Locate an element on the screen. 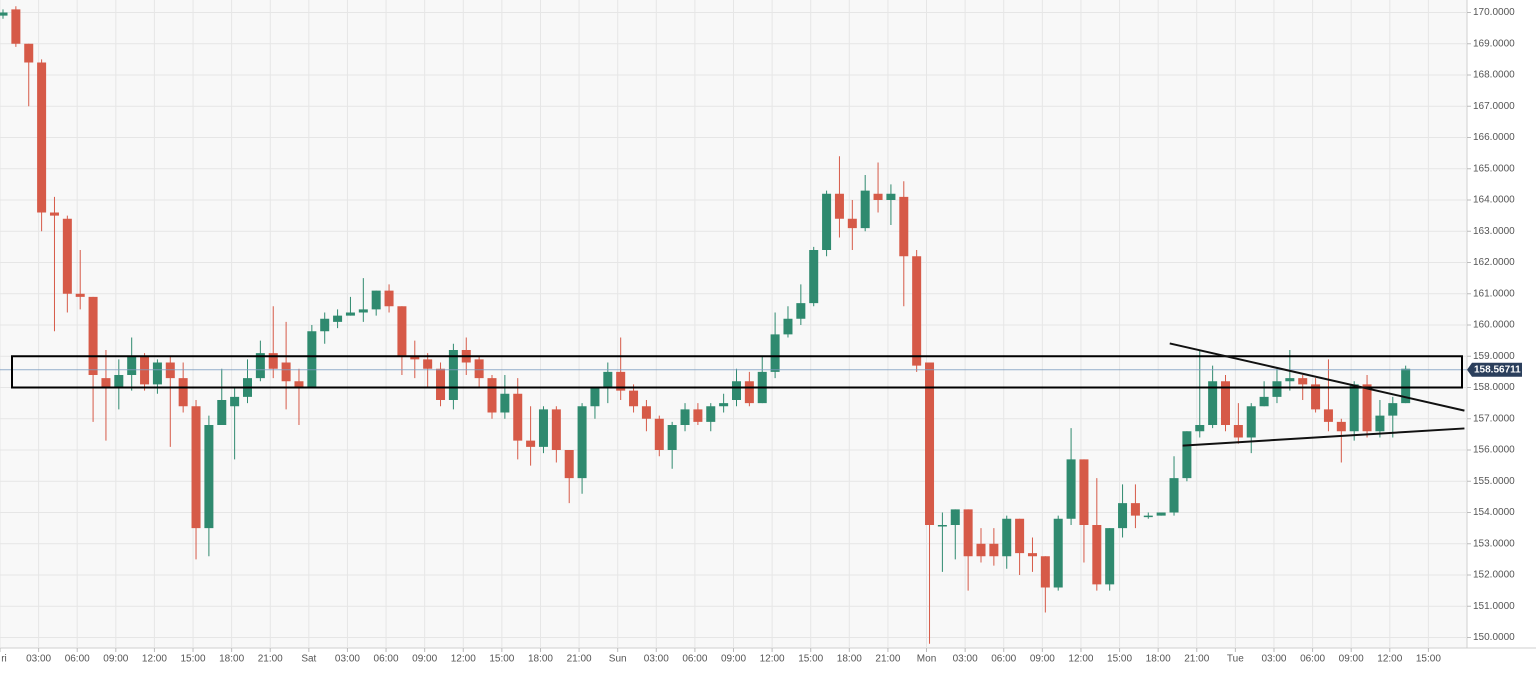 The width and height of the screenshot is (1536, 689). y-tick-label: 152.0000 is located at coordinates (1494, 575).